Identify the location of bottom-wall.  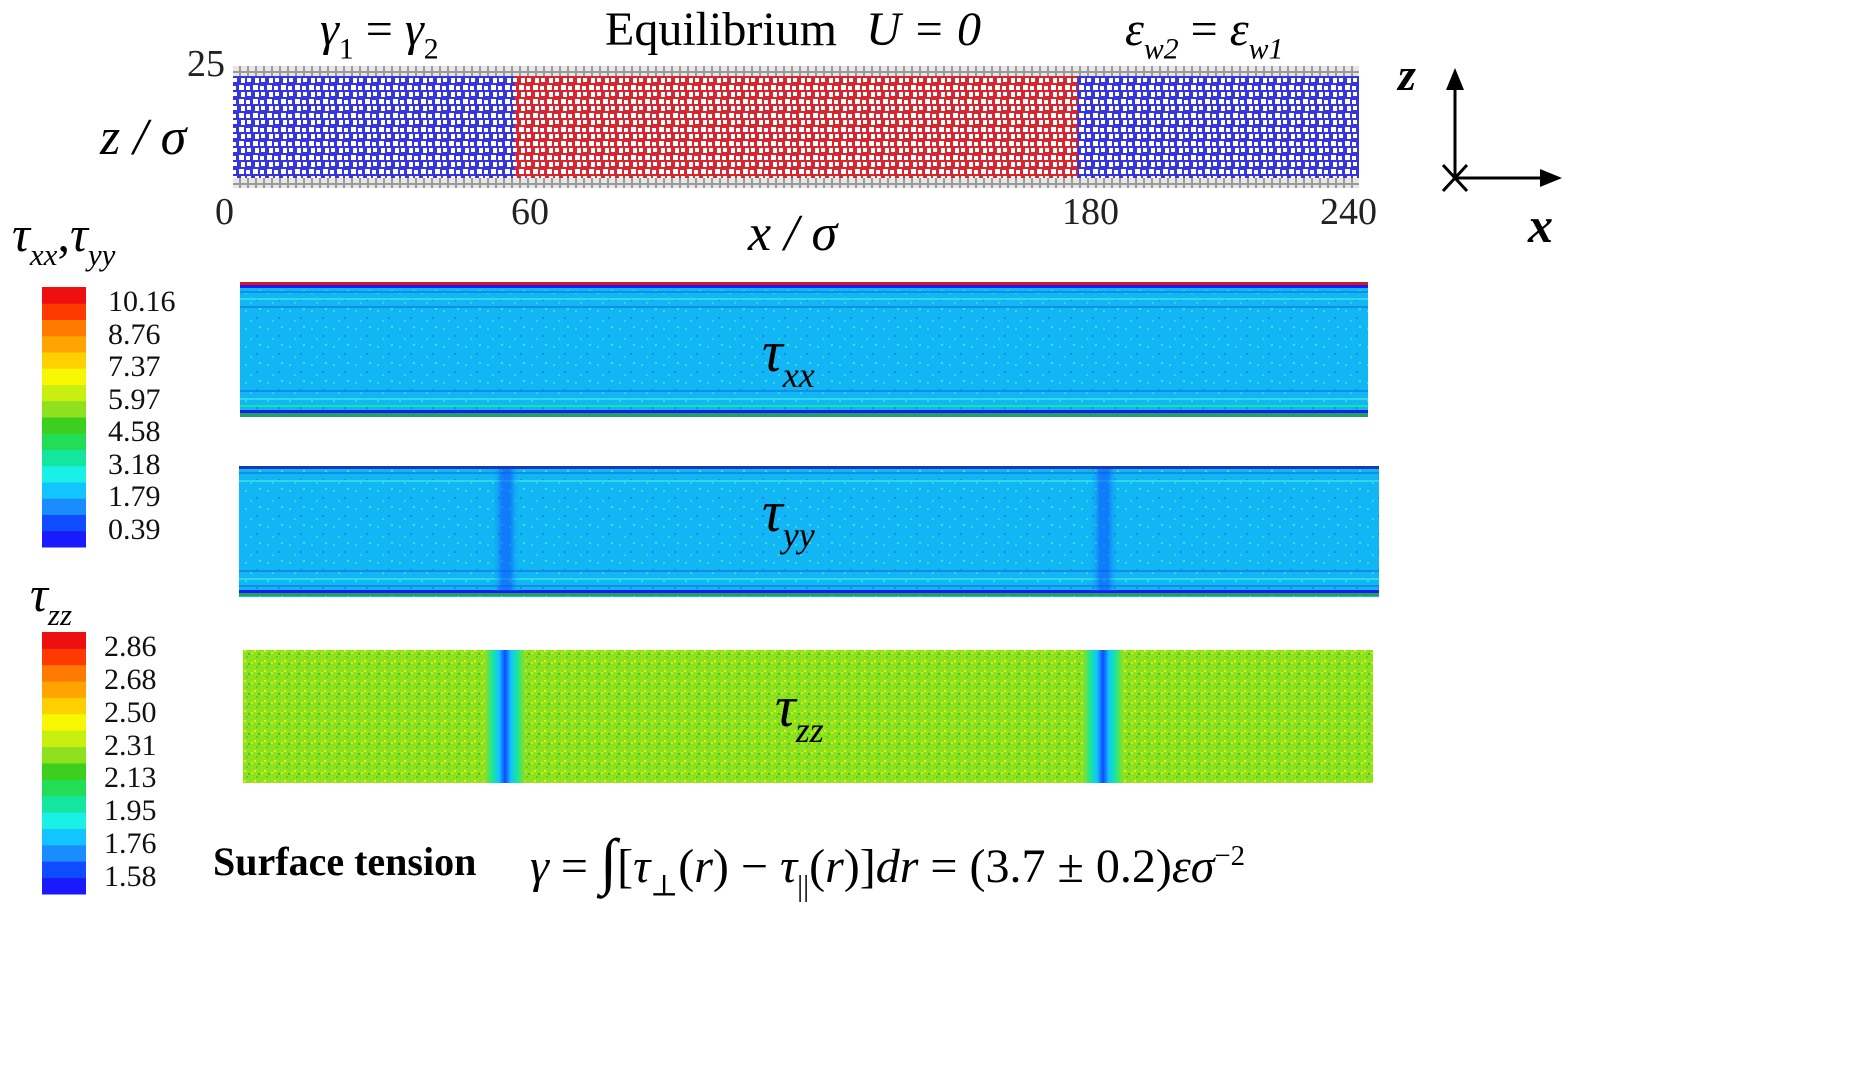
(796, 183).